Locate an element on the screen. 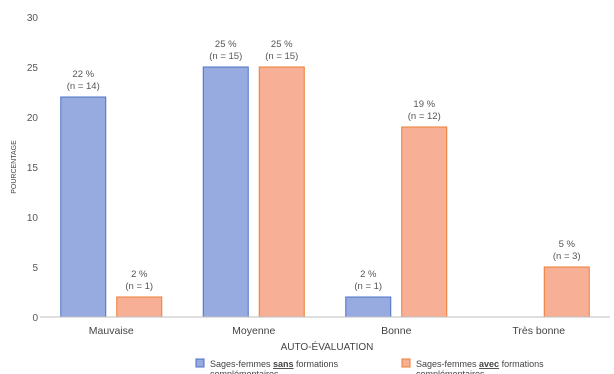  y-tick-label: 30 is located at coordinates (33, 18).